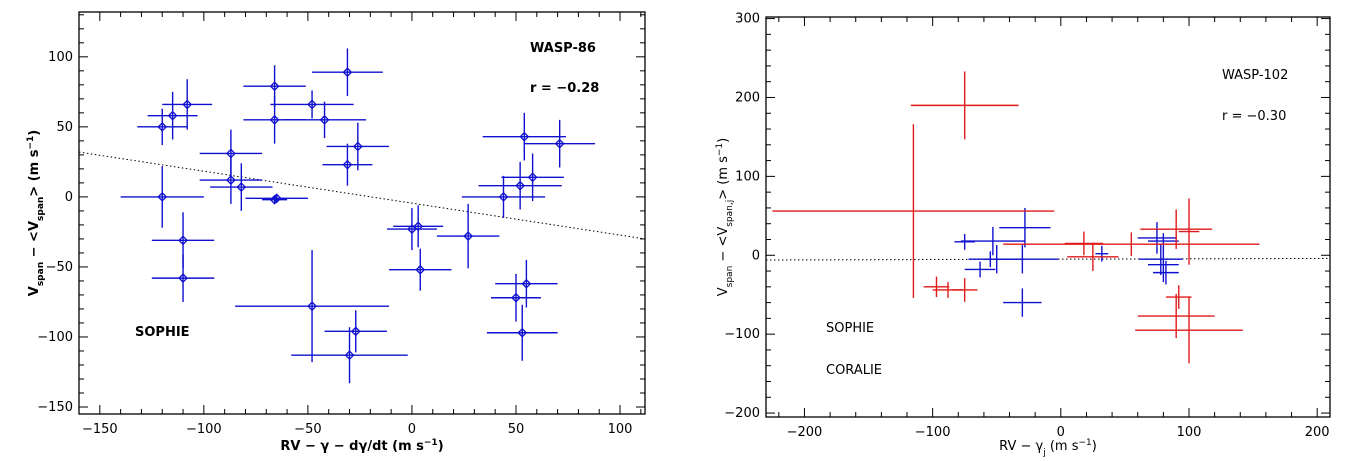 This screenshot has width=1346, height=461. I want to click on x-tick-label: −200, so click(805, 432).